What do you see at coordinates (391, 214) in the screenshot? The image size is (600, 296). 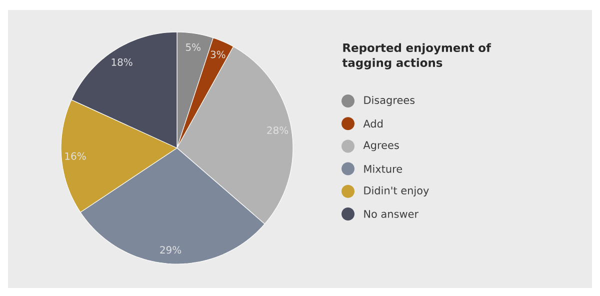 I see `legend-label: No answer` at bounding box center [391, 214].